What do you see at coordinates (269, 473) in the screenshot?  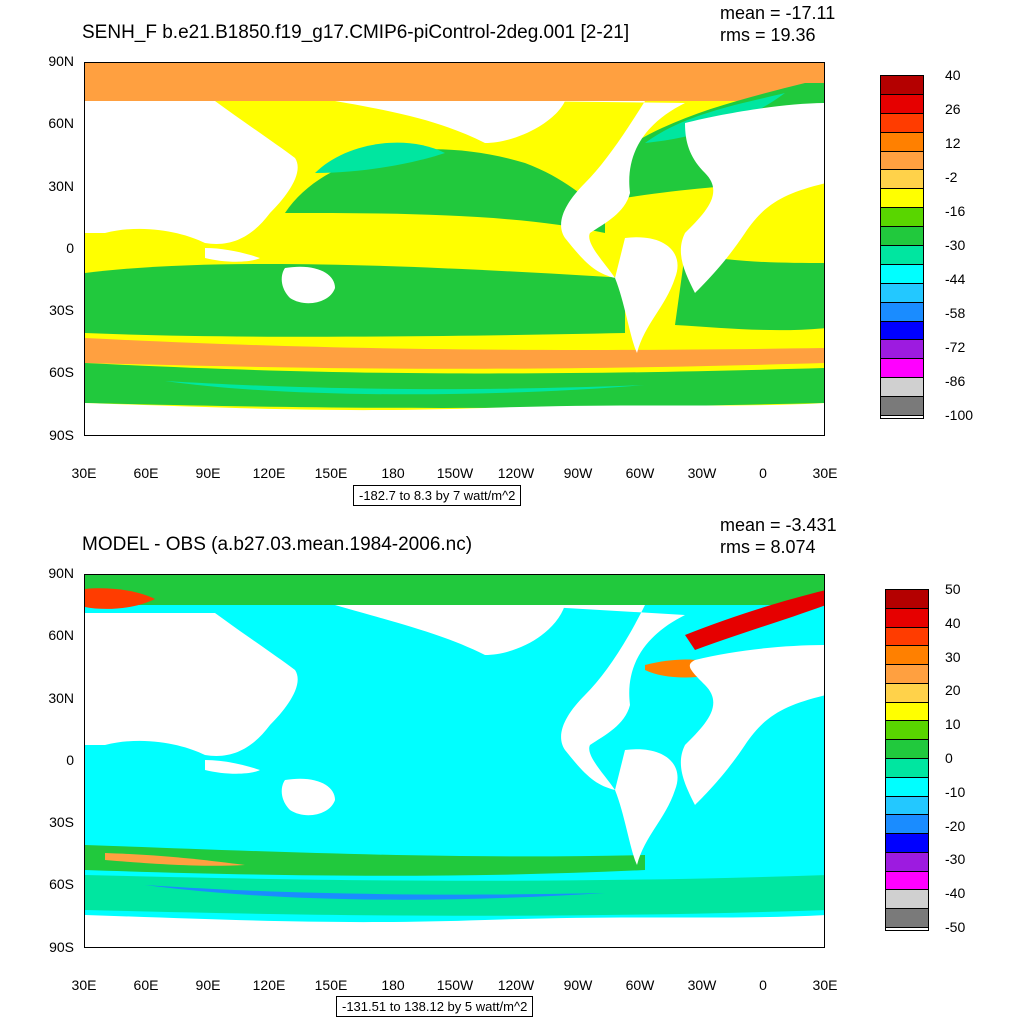 I see `x-tick-label: 120E` at bounding box center [269, 473].